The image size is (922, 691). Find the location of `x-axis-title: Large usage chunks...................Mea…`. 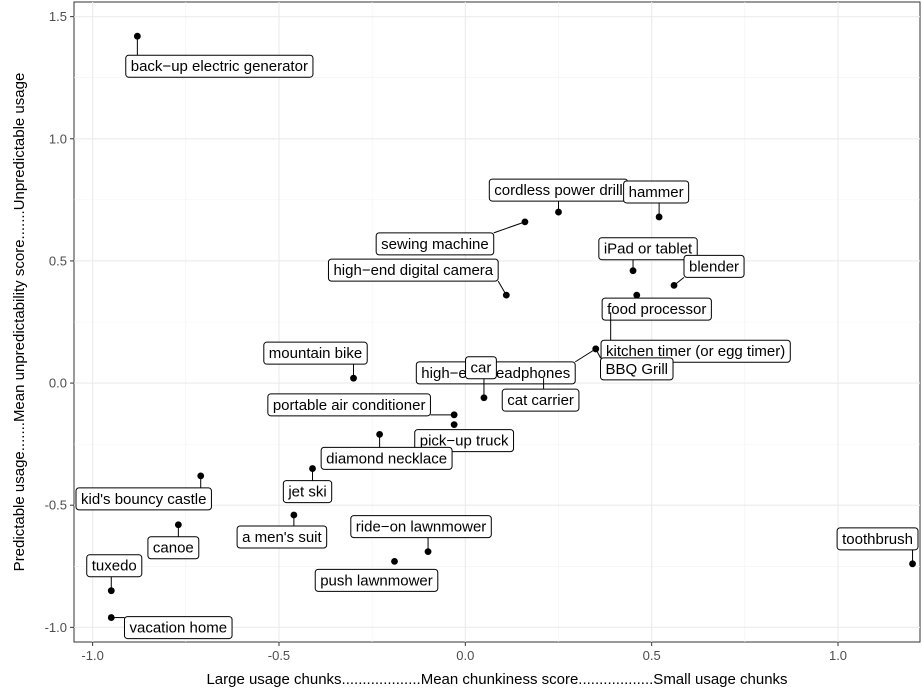

x-axis-title: Large usage chunks...................Mea… is located at coordinates (496, 679).